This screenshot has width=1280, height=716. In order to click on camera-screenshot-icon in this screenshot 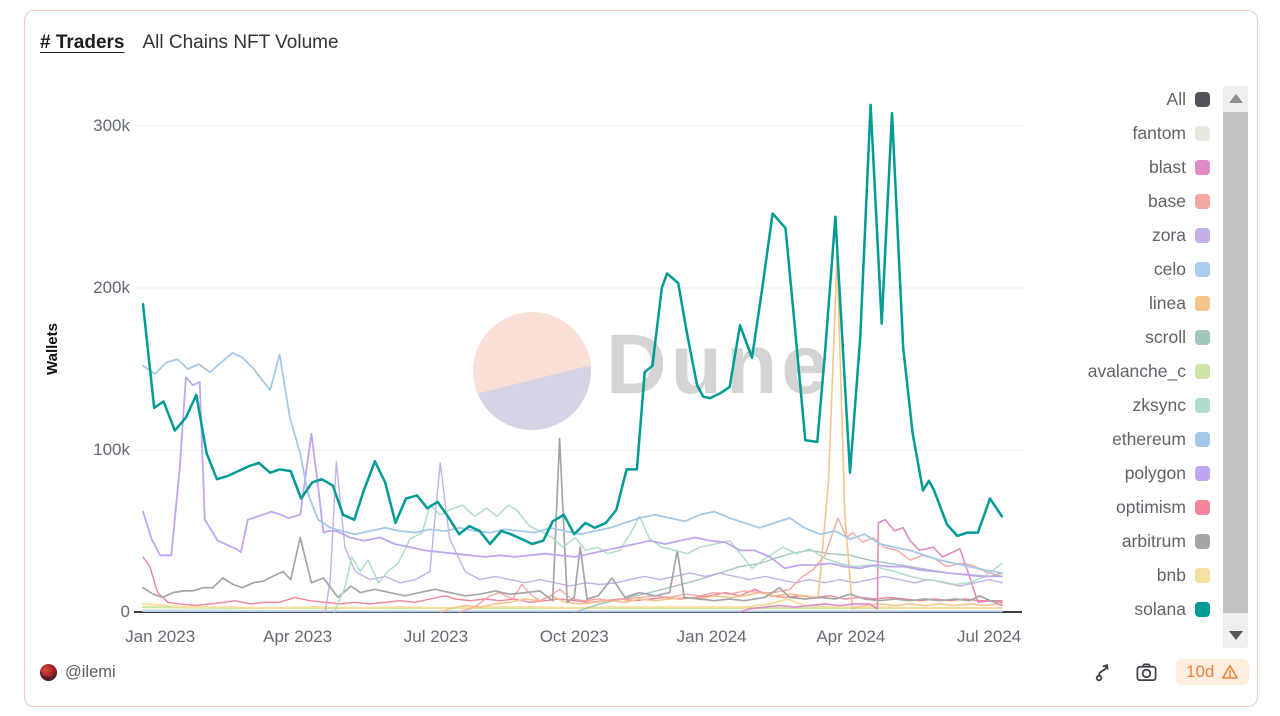, I will do `click(1146, 672)`.